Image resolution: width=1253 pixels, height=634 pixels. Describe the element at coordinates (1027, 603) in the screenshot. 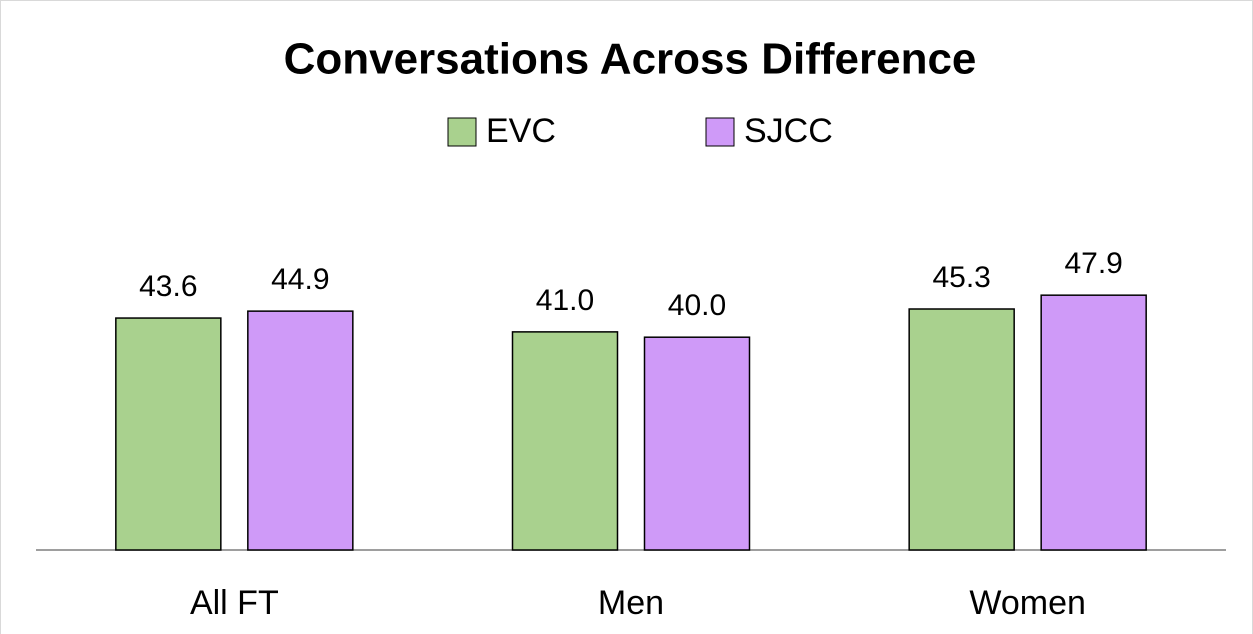

I see `x-tick-label: Women` at that location.